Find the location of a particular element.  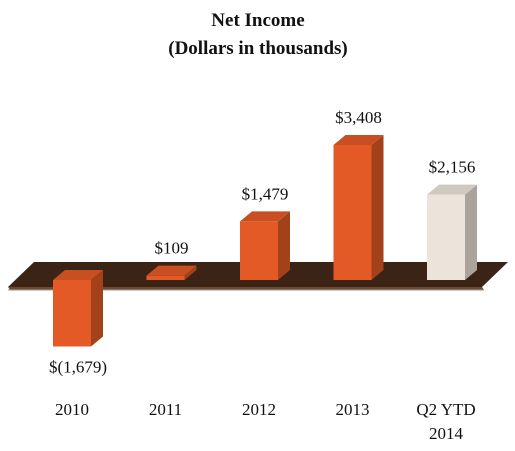

chart-subtitle: (Dollars in thousands) is located at coordinates (258, 48).